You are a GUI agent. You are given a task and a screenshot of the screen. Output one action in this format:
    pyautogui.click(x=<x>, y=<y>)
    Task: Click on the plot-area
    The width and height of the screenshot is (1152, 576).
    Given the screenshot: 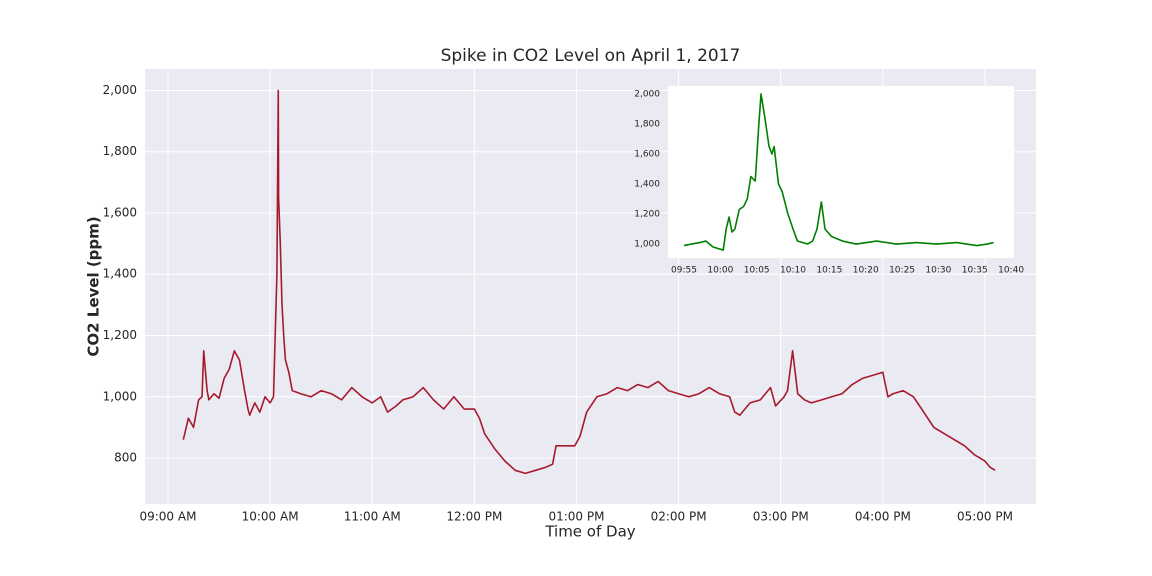 What is the action you would take?
    pyautogui.click(x=841, y=172)
    